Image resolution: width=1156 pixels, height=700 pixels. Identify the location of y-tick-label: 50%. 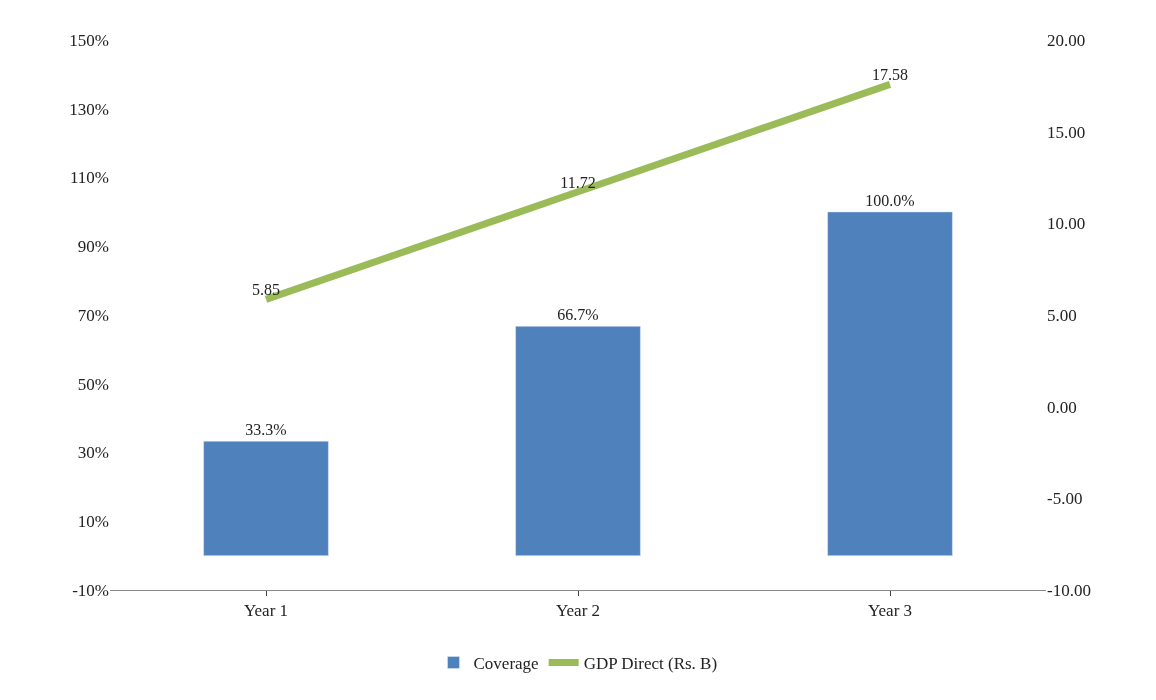
(93, 384).